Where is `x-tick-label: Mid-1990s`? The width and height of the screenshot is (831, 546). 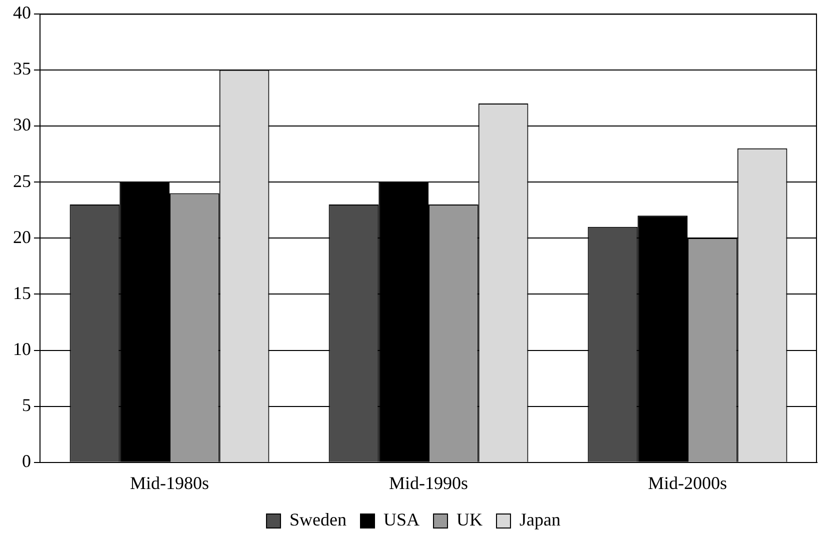 x-tick-label: Mid-1990s is located at coordinates (428, 482).